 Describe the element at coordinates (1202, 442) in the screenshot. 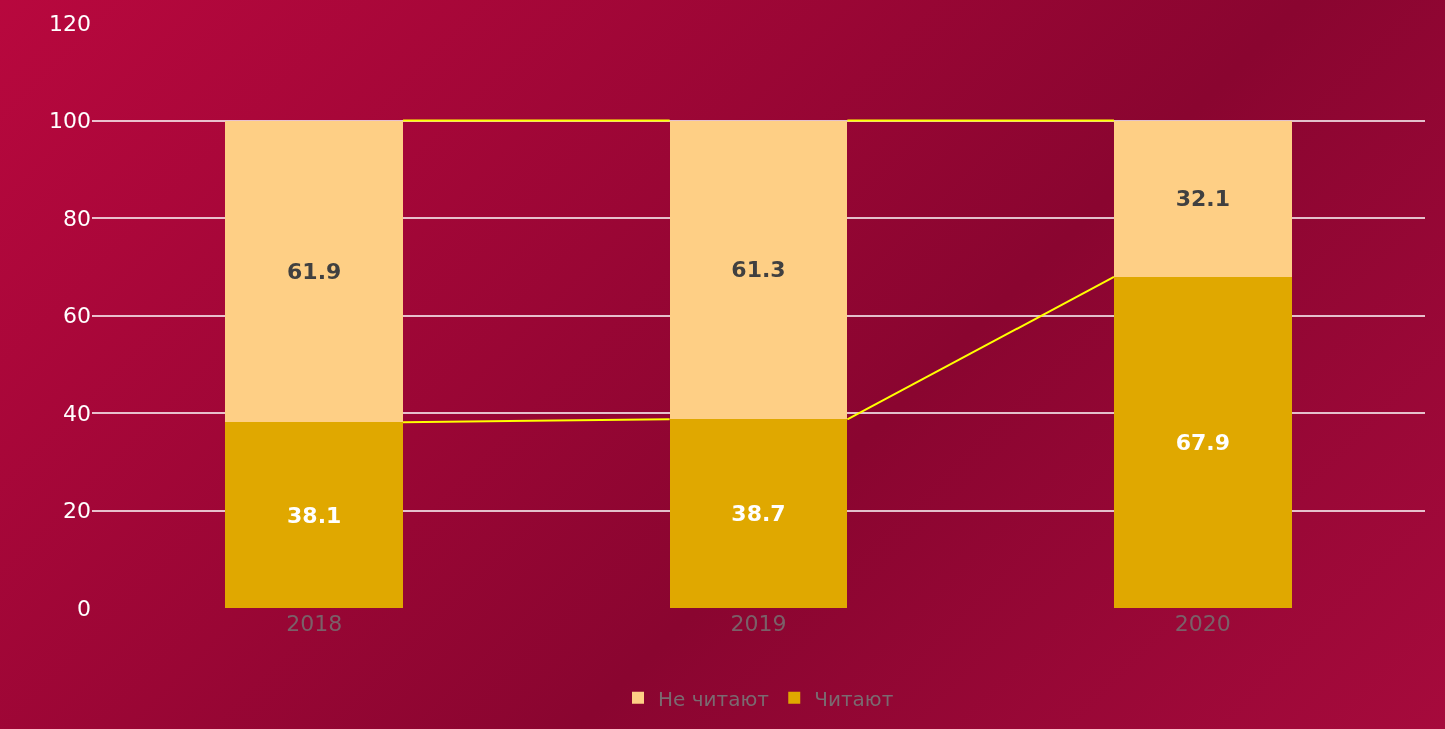

I see `data-label: 67.9` at that location.